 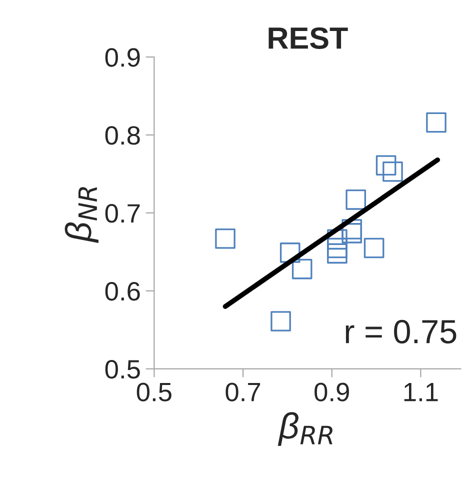 What do you see at coordinates (122, 213) in the screenshot?
I see `y-tick-label: 0.7` at bounding box center [122, 213].